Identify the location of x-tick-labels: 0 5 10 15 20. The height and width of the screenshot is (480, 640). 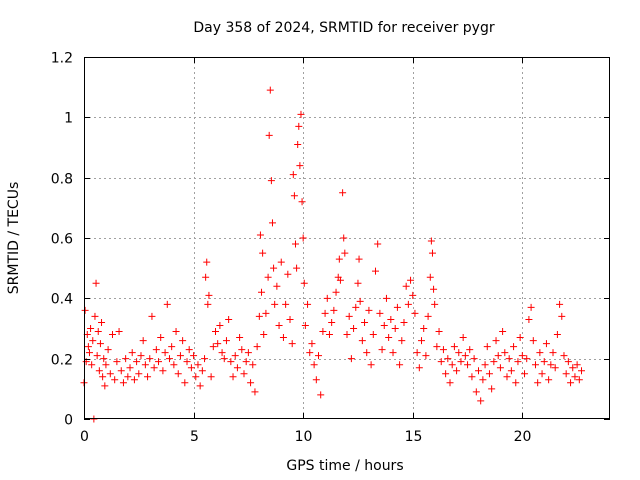
(305, 437).